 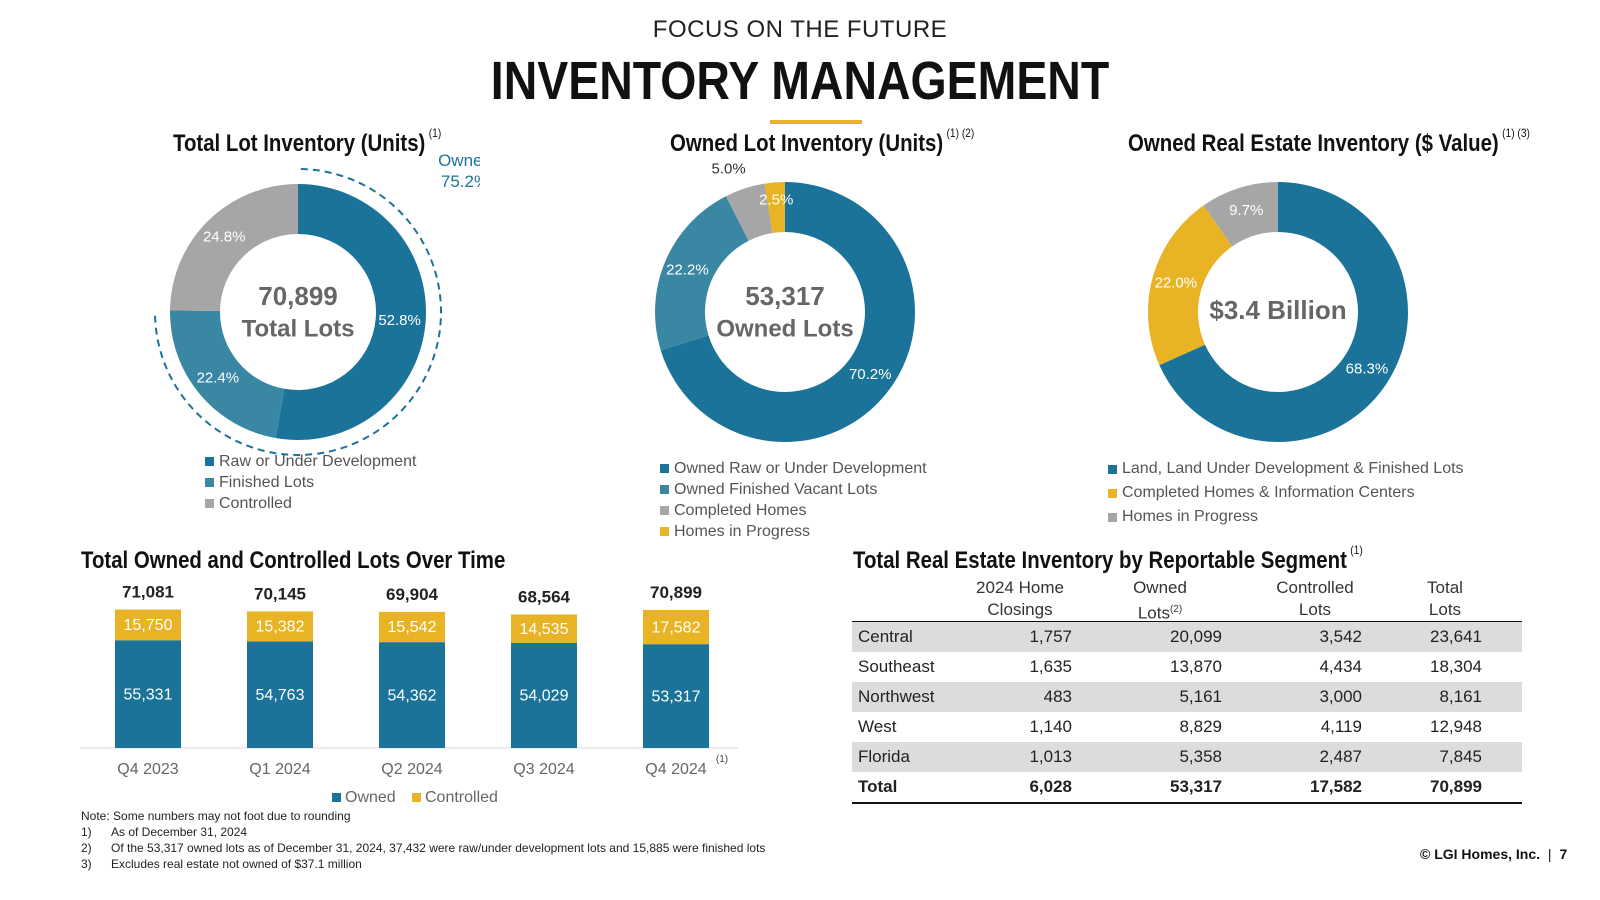 What do you see at coordinates (793, 489) in the screenshot?
I see `legend-item-owned-finished-vacant-lots: Owned Finished Vacant Lots` at bounding box center [793, 489].